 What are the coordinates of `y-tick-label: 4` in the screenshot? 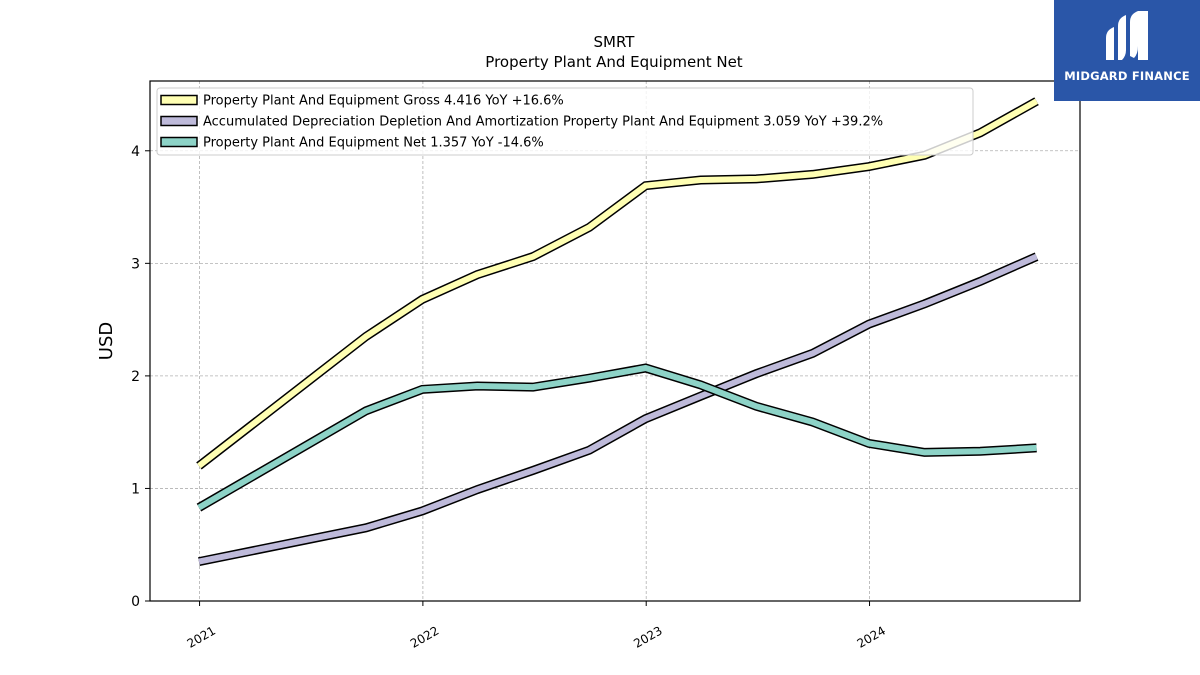 It's located at (135, 152).